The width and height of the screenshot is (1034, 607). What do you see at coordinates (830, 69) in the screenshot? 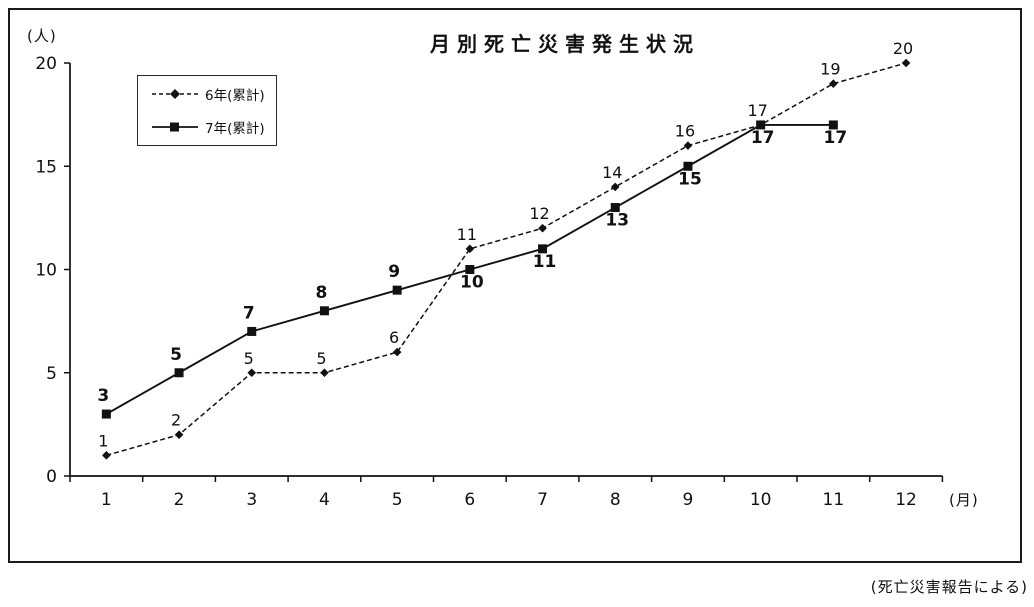
I see `data-label: 19` at bounding box center [830, 69].